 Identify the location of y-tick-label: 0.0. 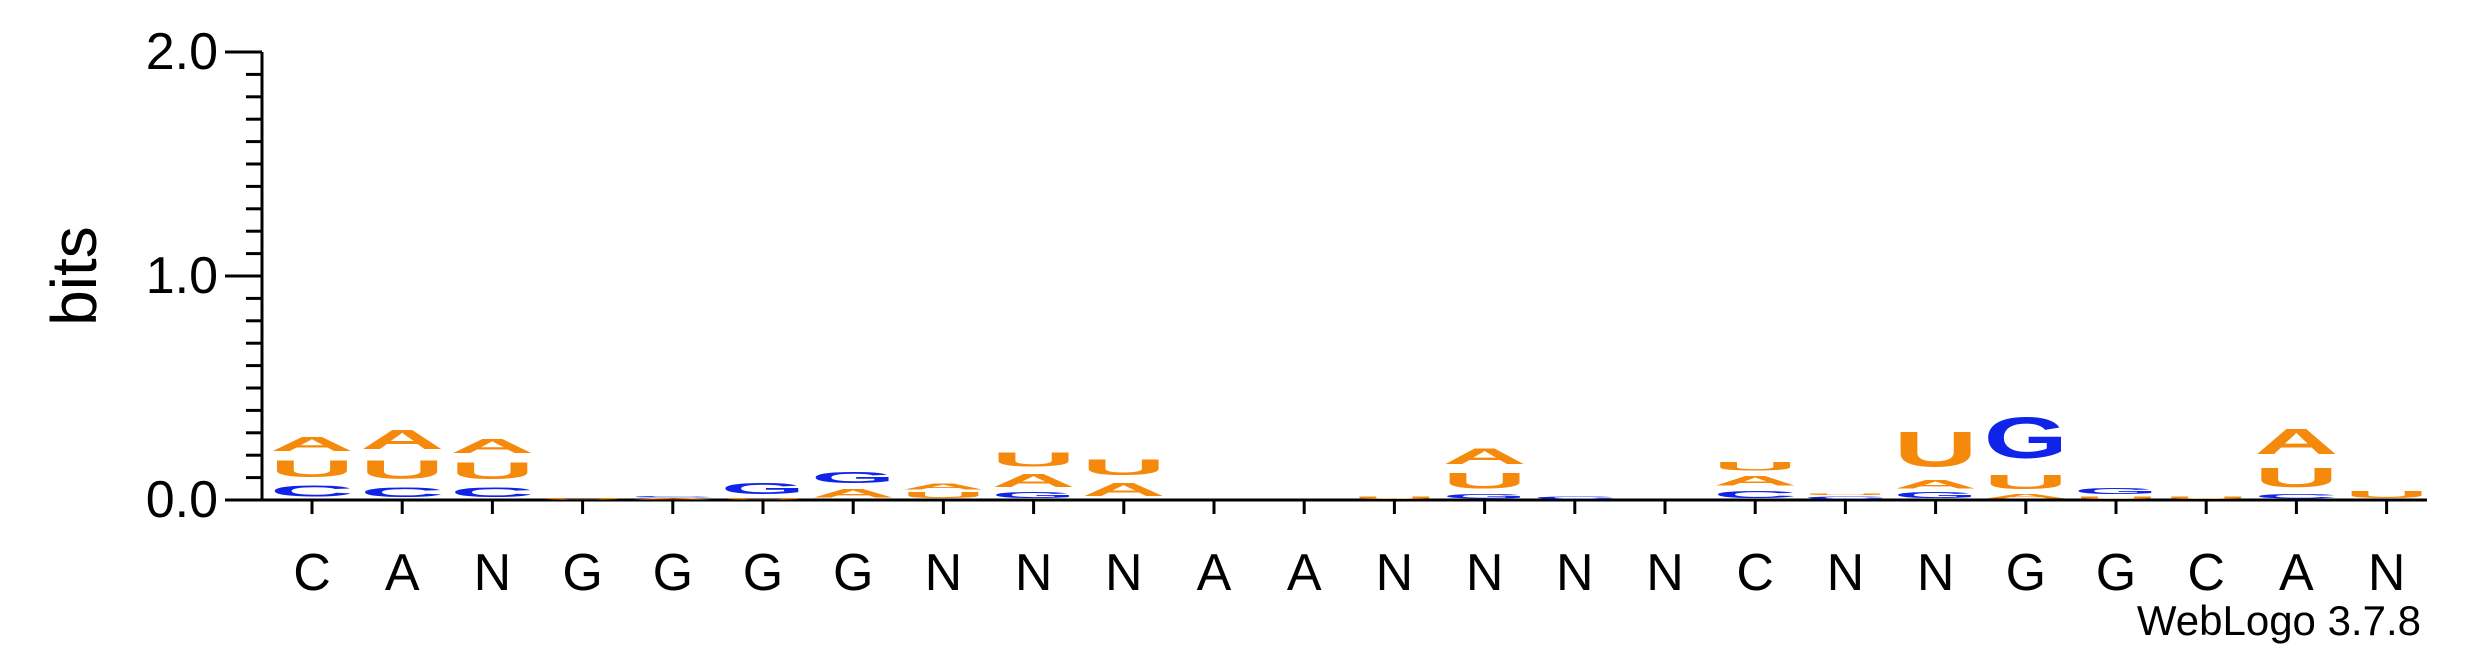
(182, 500).